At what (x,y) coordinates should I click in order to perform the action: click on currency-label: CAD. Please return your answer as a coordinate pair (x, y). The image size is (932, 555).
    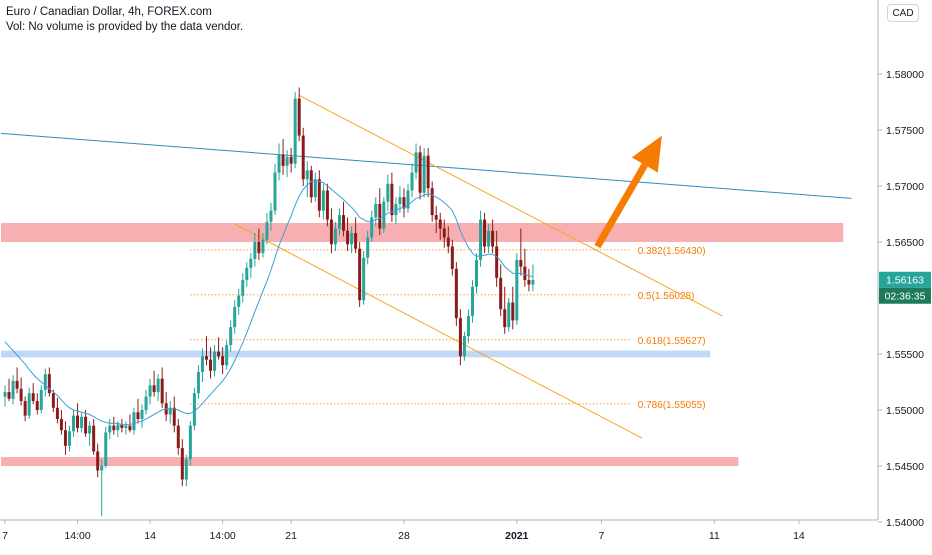
    Looking at the image, I should click on (903, 13).